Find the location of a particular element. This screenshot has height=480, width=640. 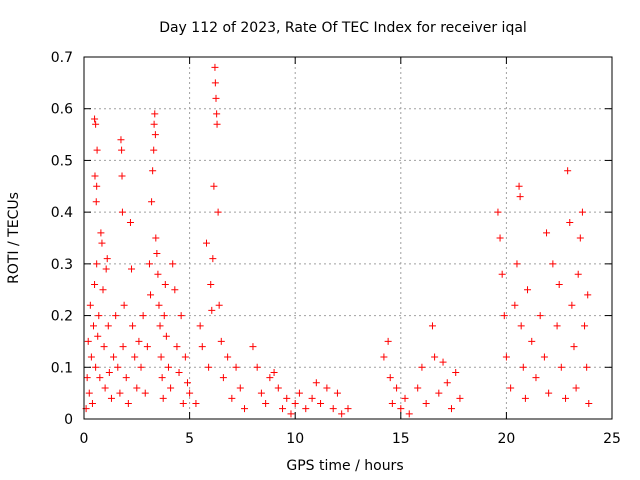

y-tick-label: 0.3 is located at coordinates (62, 265).